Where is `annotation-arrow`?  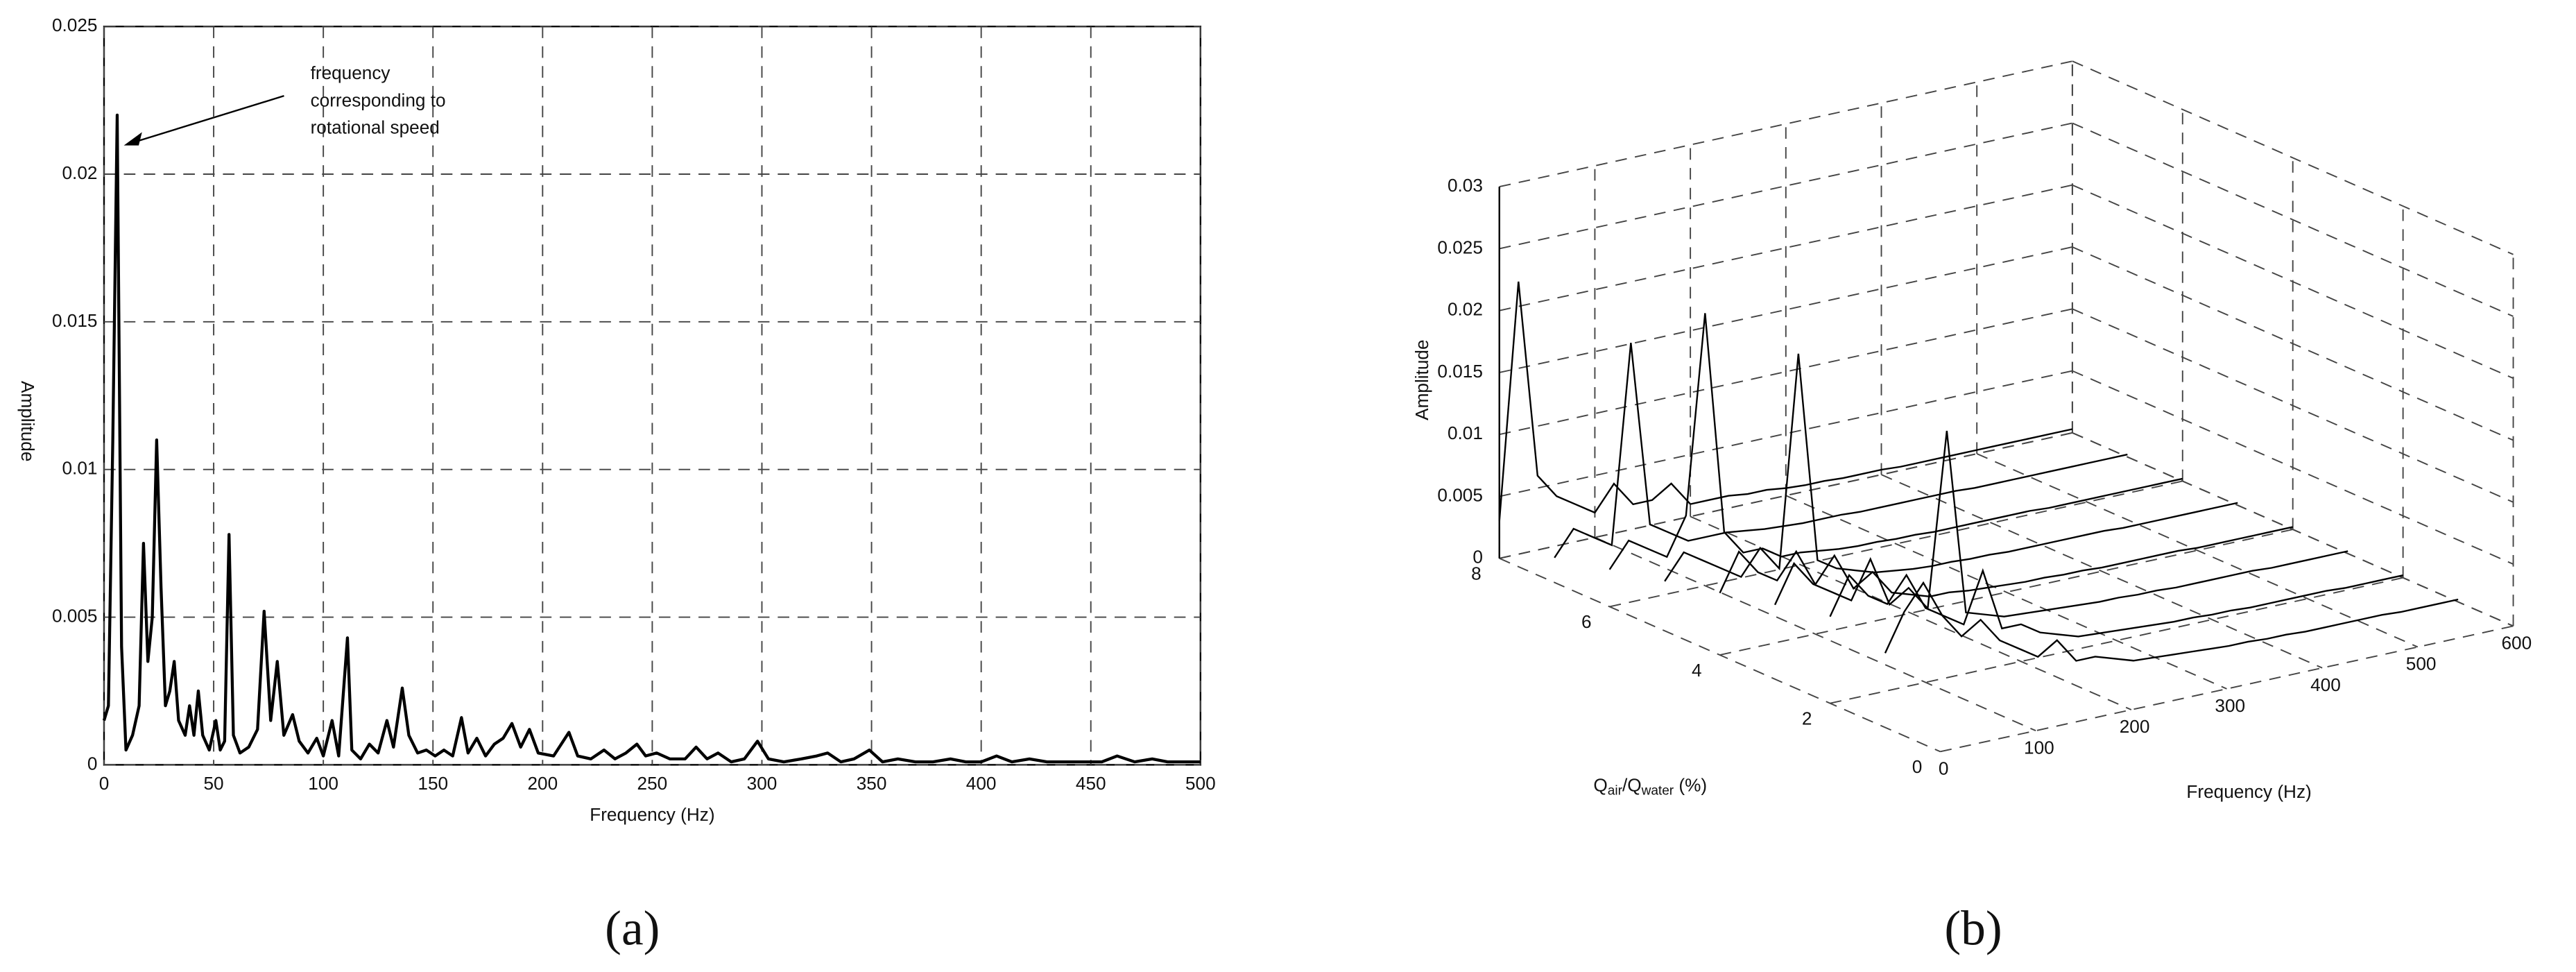
annotation-arrow is located at coordinates (206, 120).